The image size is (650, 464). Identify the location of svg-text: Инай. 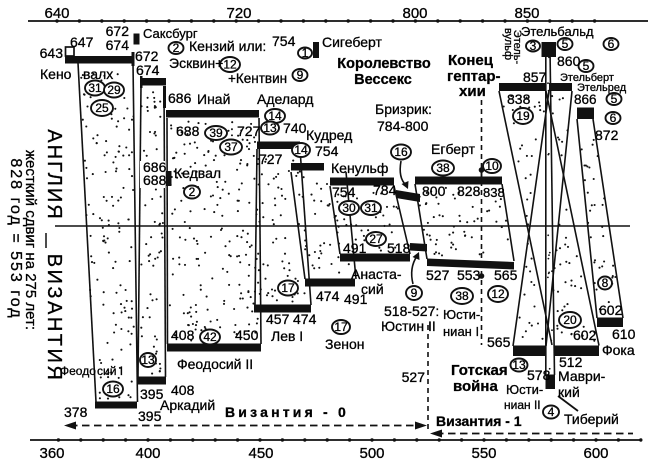
(213, 99).